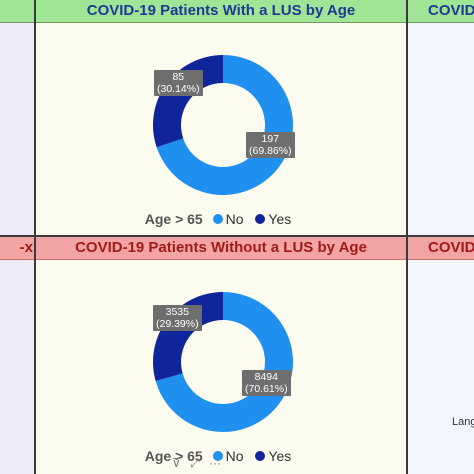  Describe the element at coordinates (178, 77) in the screenshot. I see `top-donut-value-yes: 85` at that location.